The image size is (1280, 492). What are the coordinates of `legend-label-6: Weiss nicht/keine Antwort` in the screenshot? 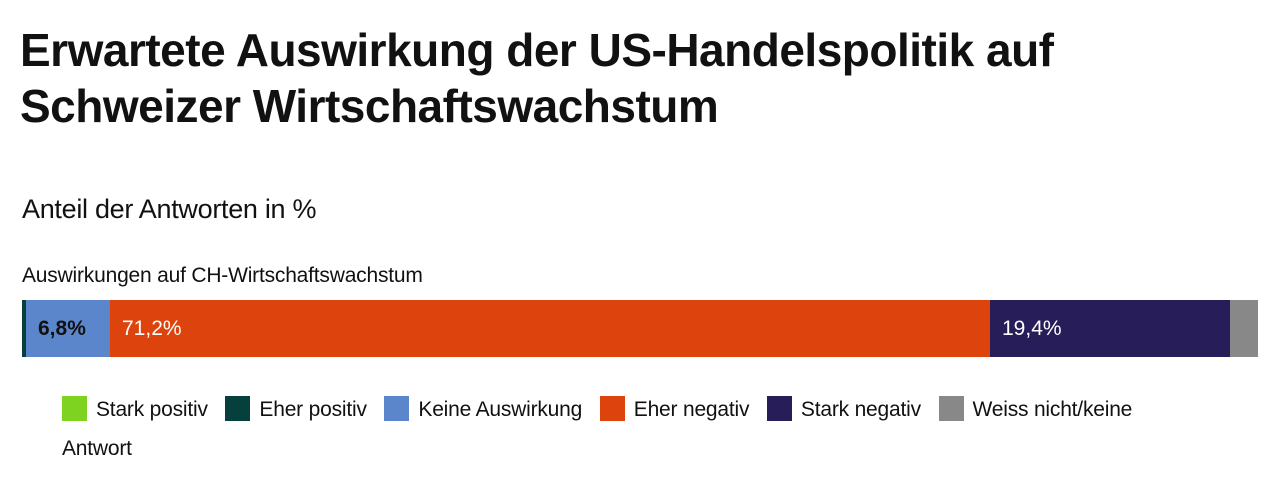 It's located at (597, 429).